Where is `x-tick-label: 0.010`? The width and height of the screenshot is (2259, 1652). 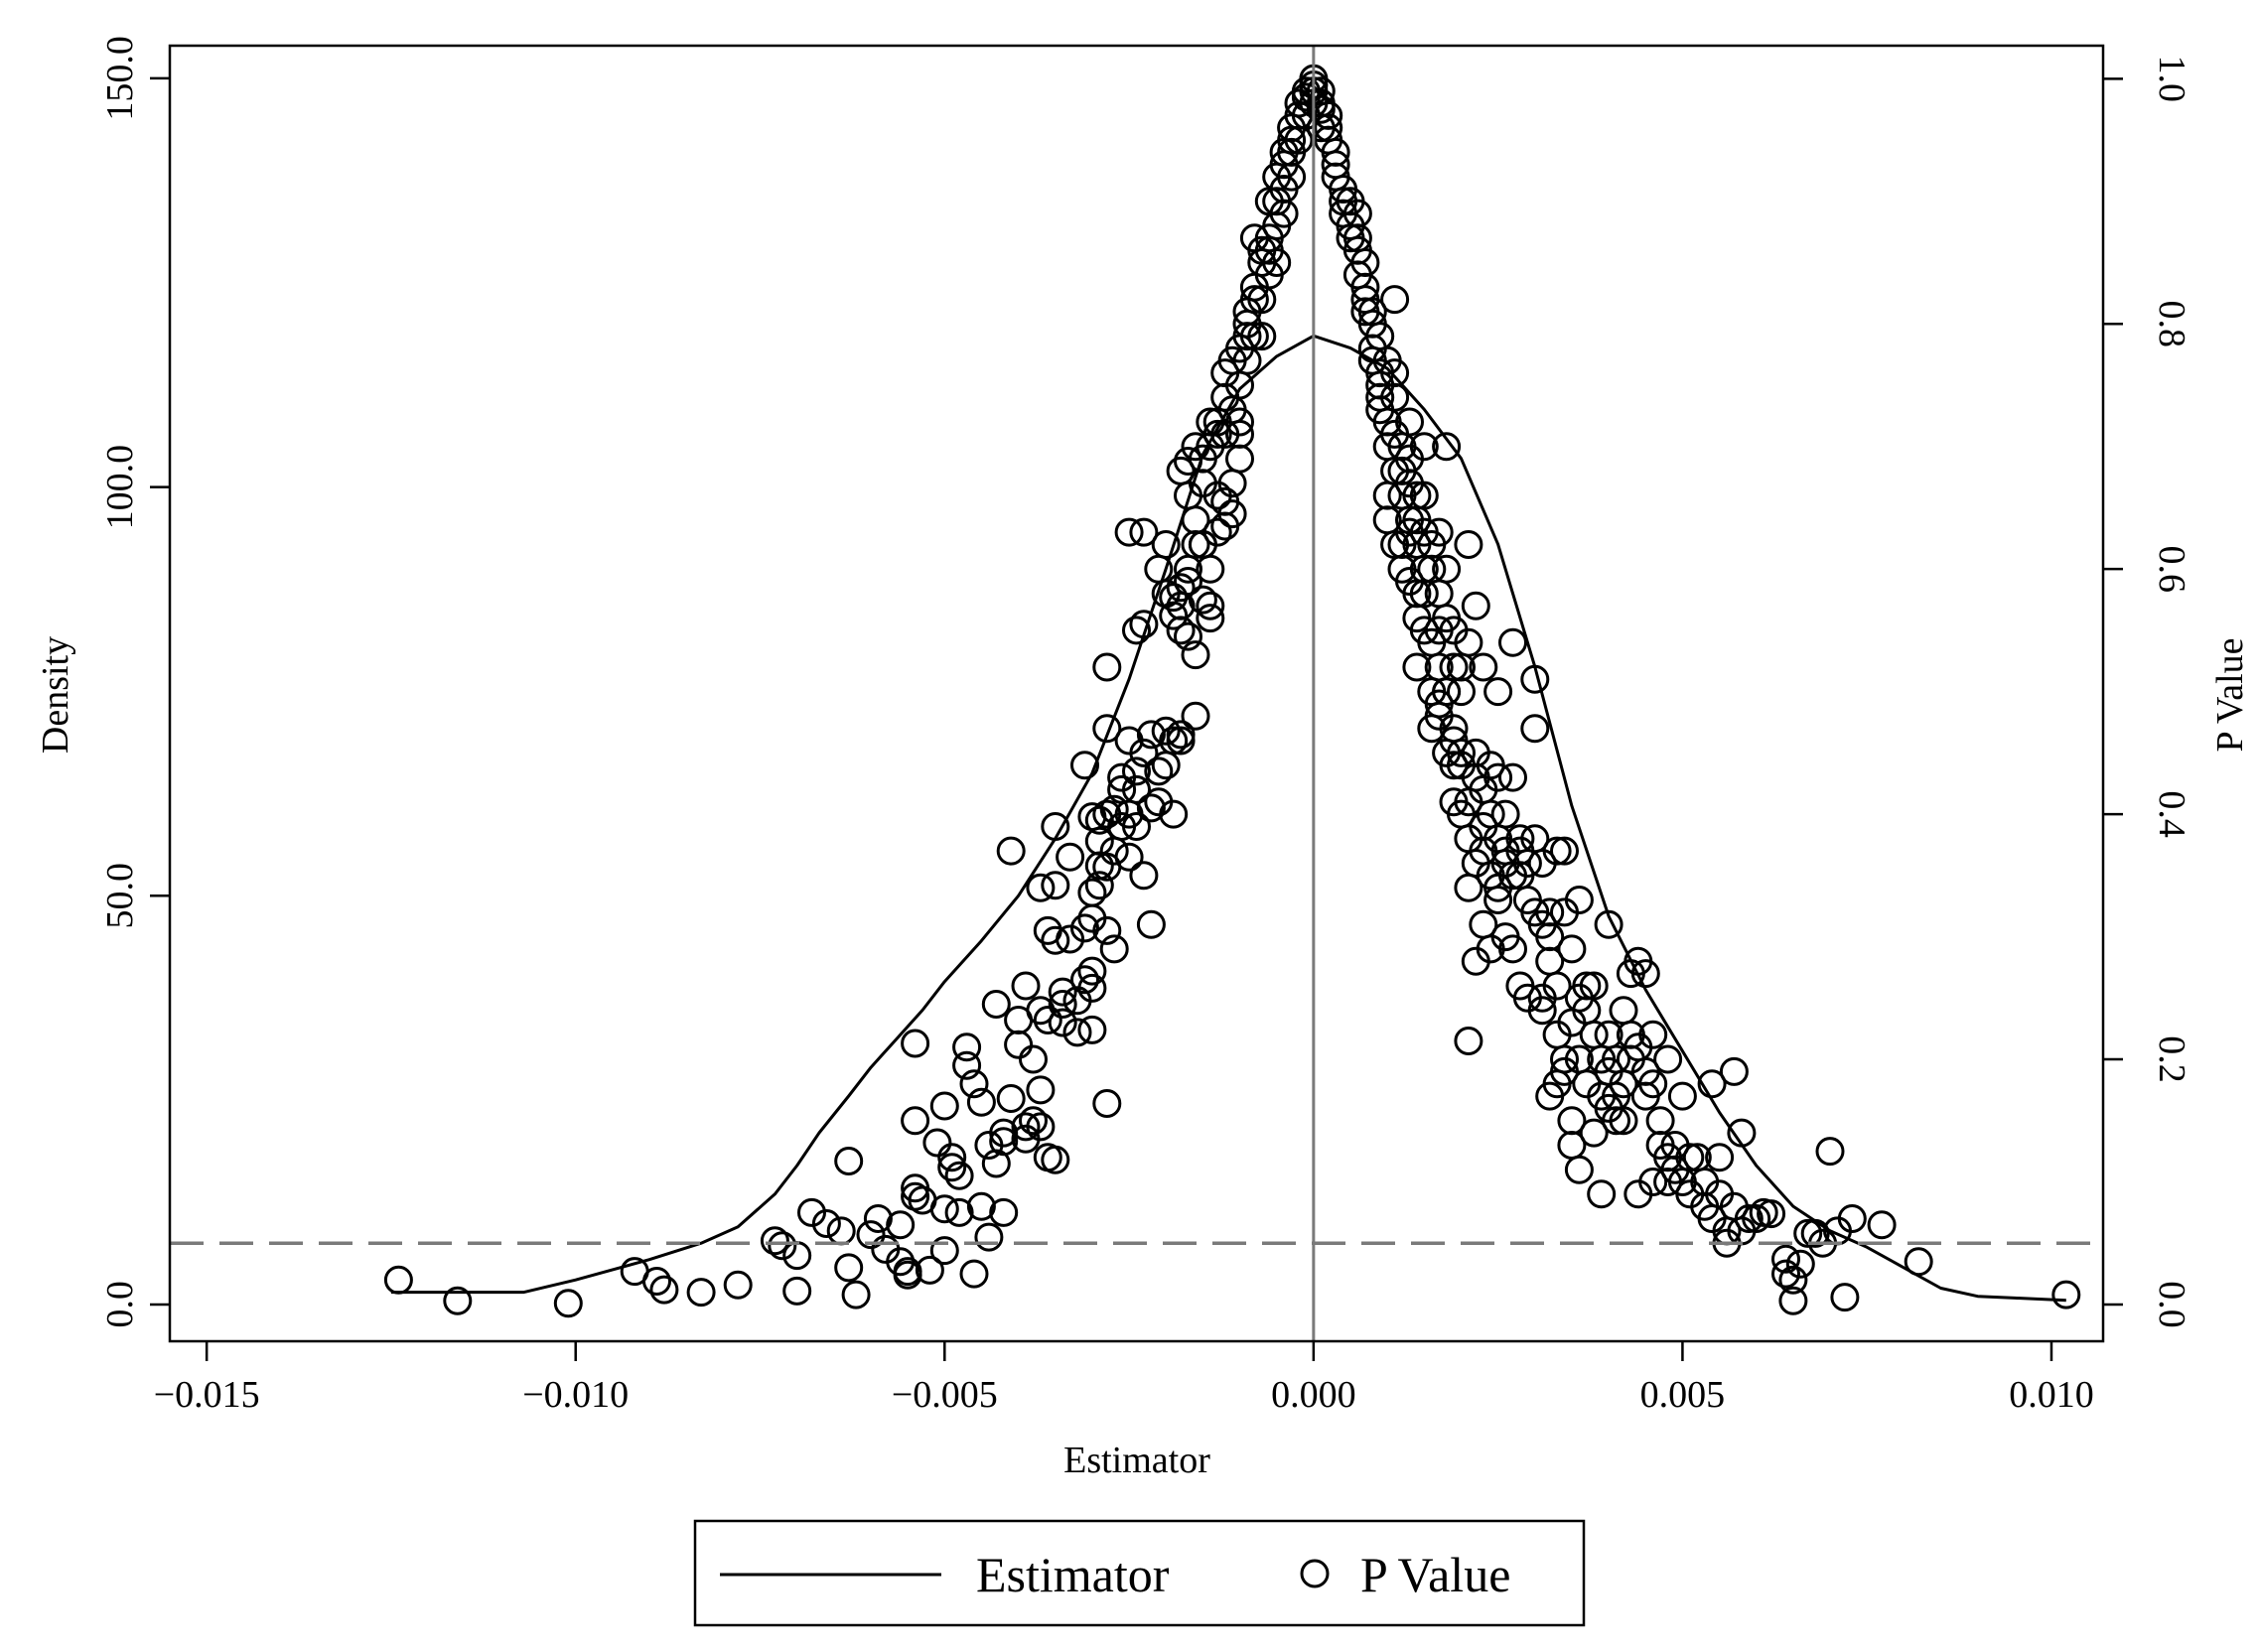
x-tick-label: 0.010 is located at coordinates (2051, 1395).